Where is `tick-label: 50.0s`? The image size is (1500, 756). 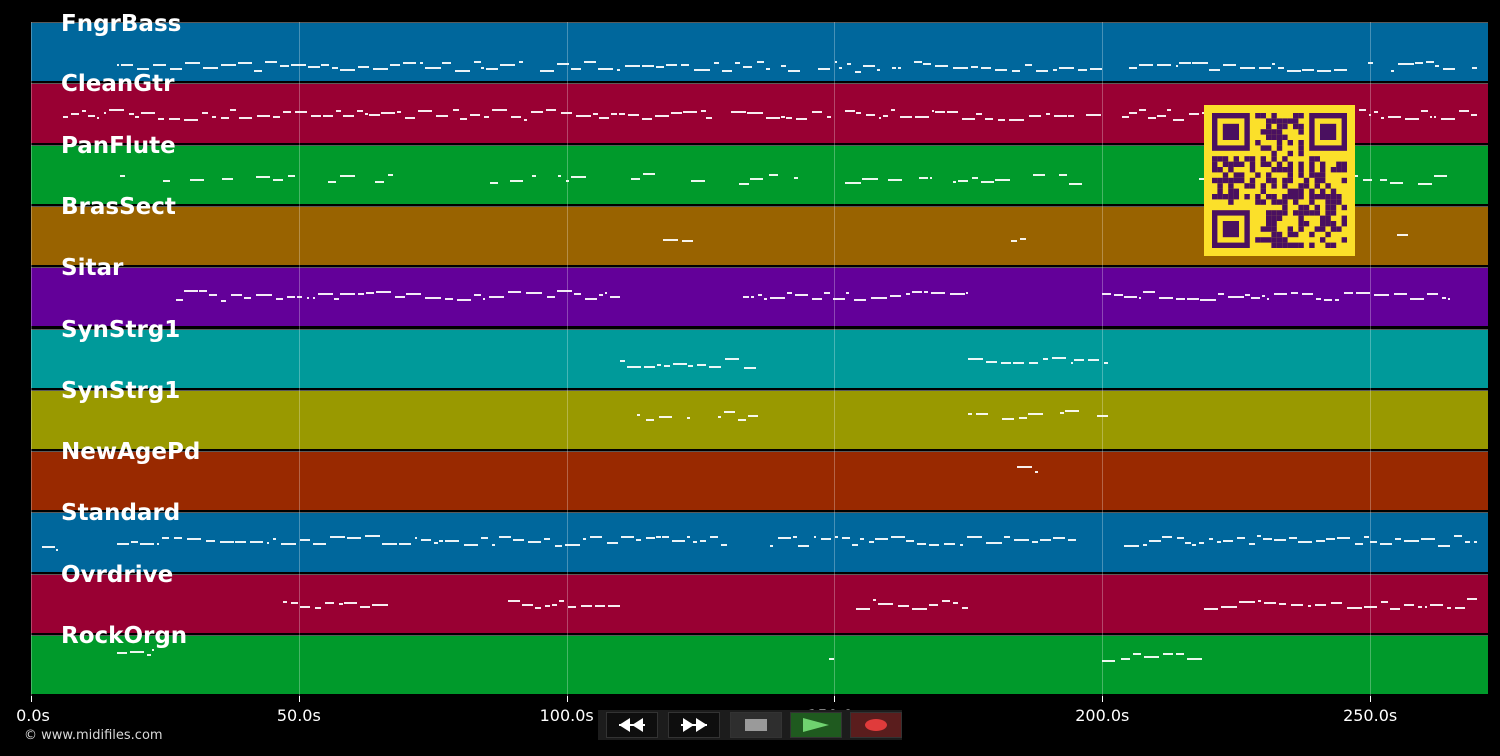
tick-label: 50.0s is located at coordinates (298, 715).